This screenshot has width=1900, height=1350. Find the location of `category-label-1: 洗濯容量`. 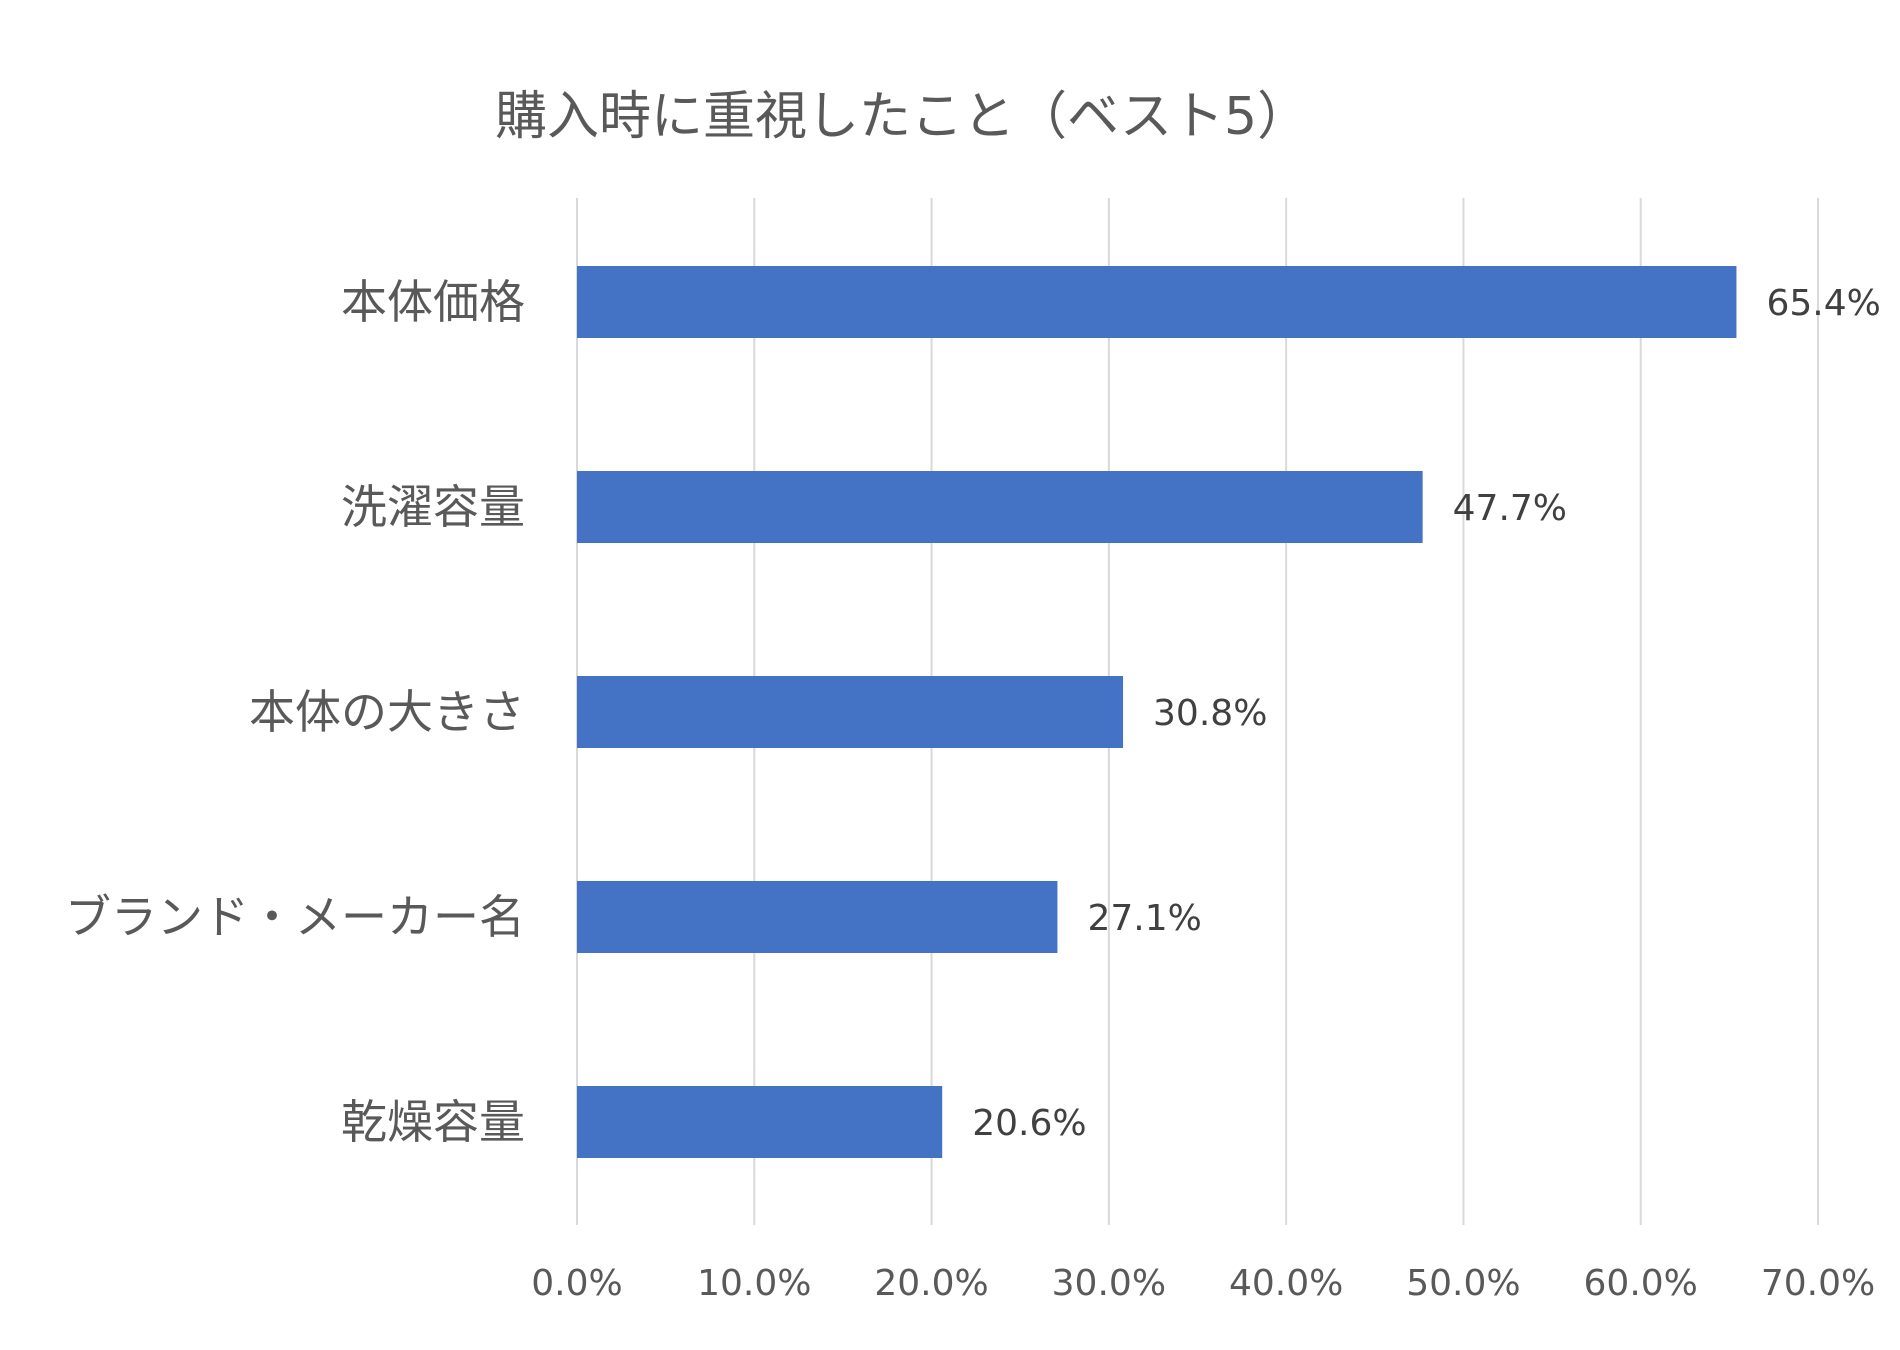

category-label-1: 洗濯容量 is located at coordinates (433, 507).